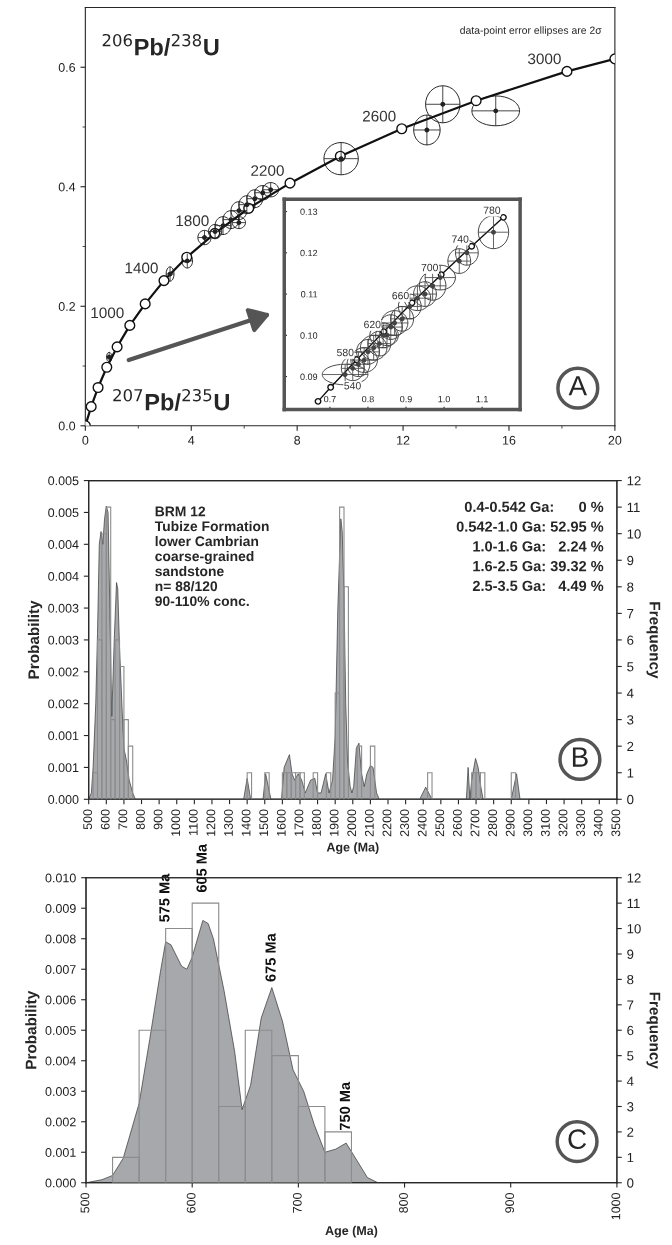  I want to click on y-tick-label: 0.010, so click(60, 878).